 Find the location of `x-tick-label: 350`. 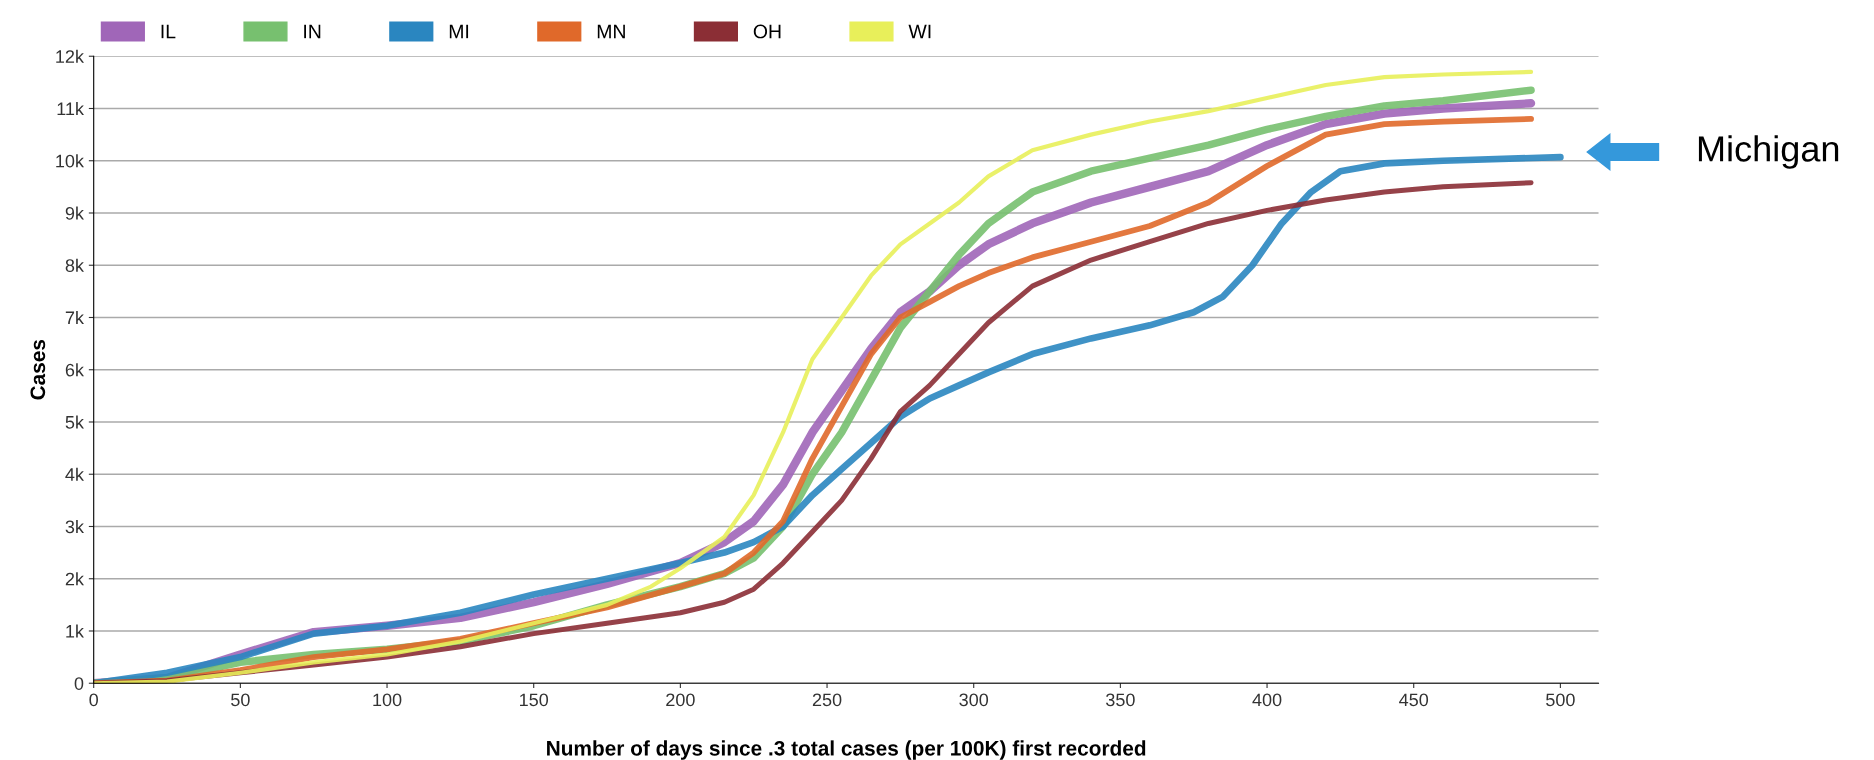

x-tick-label: 350 is located at coordinates (1120, 700).